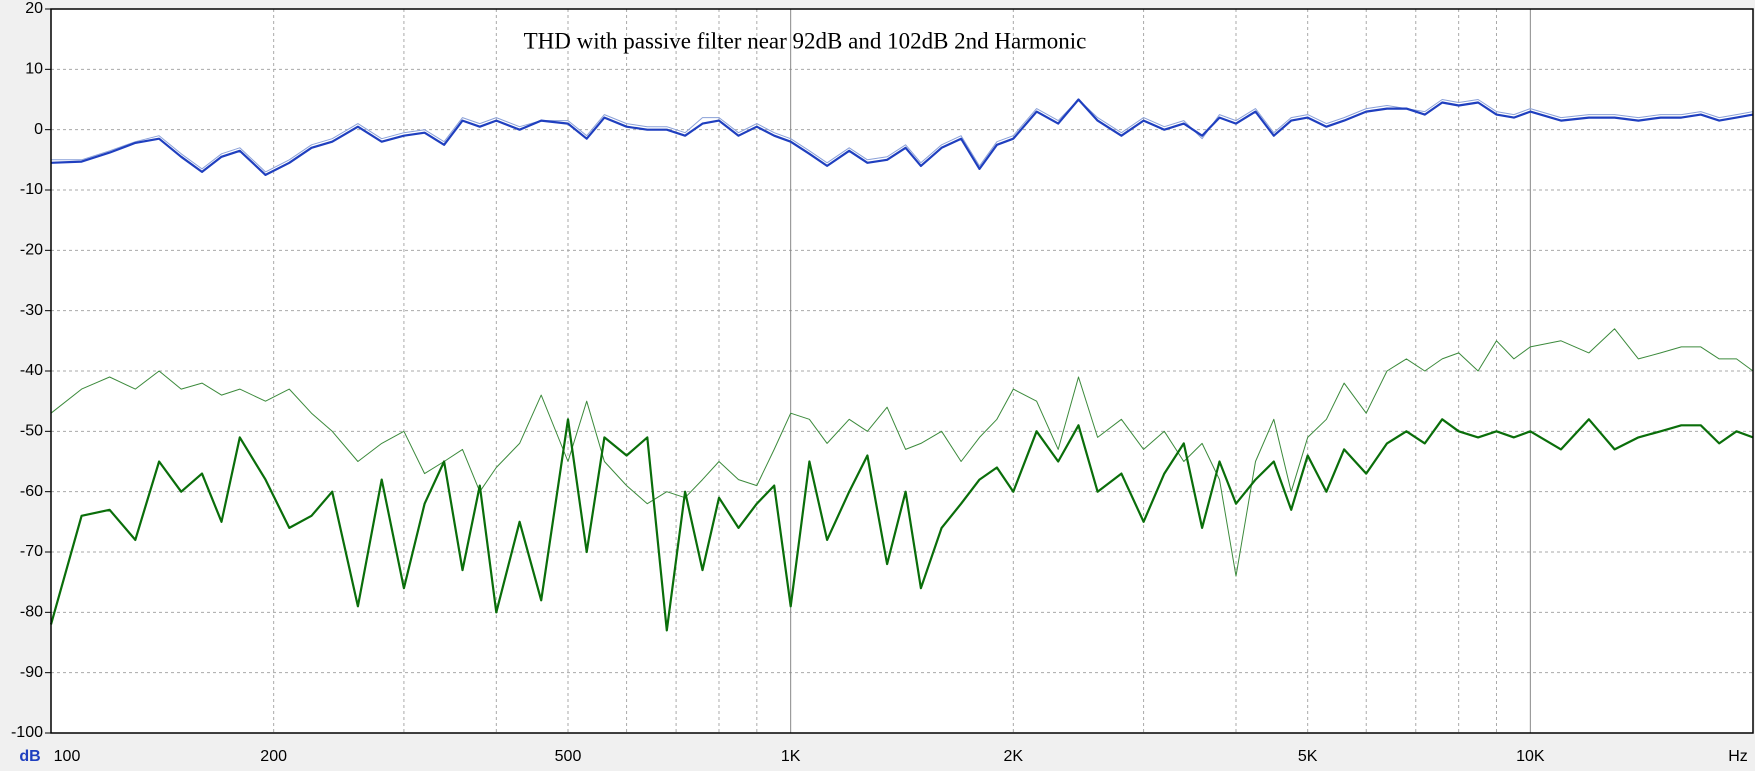 The image size is (1755, 771). I want to click on y-tick-label: -60, so click(31, 491).